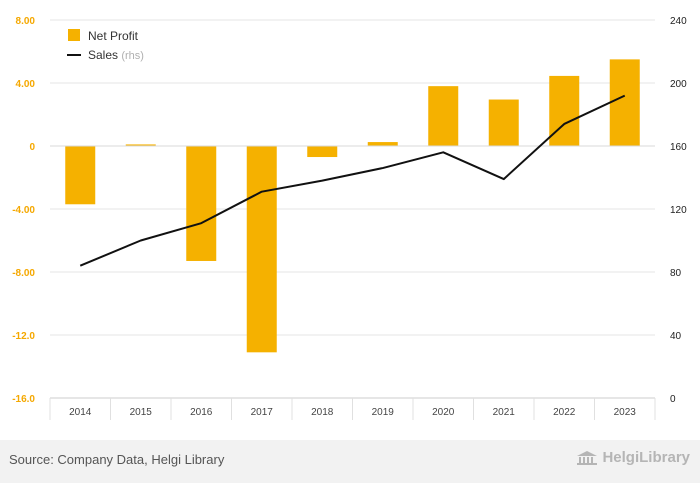 The width and height of the screenshot is (700, 483). Describe the element at coordinates (74, 35) in the screenshot. I see `legend-net-profit-swatch` at that location.